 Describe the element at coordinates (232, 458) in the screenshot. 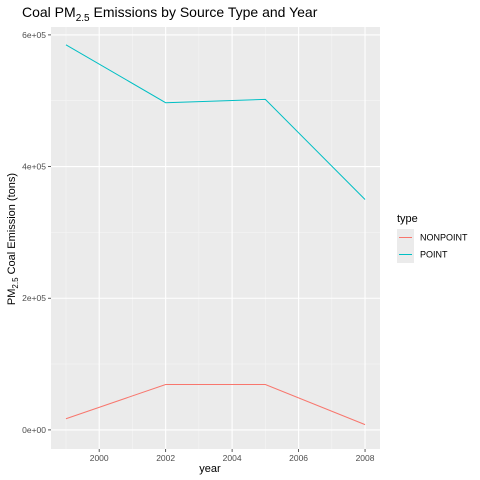

I see `x-tick-label: 2004` at that location.